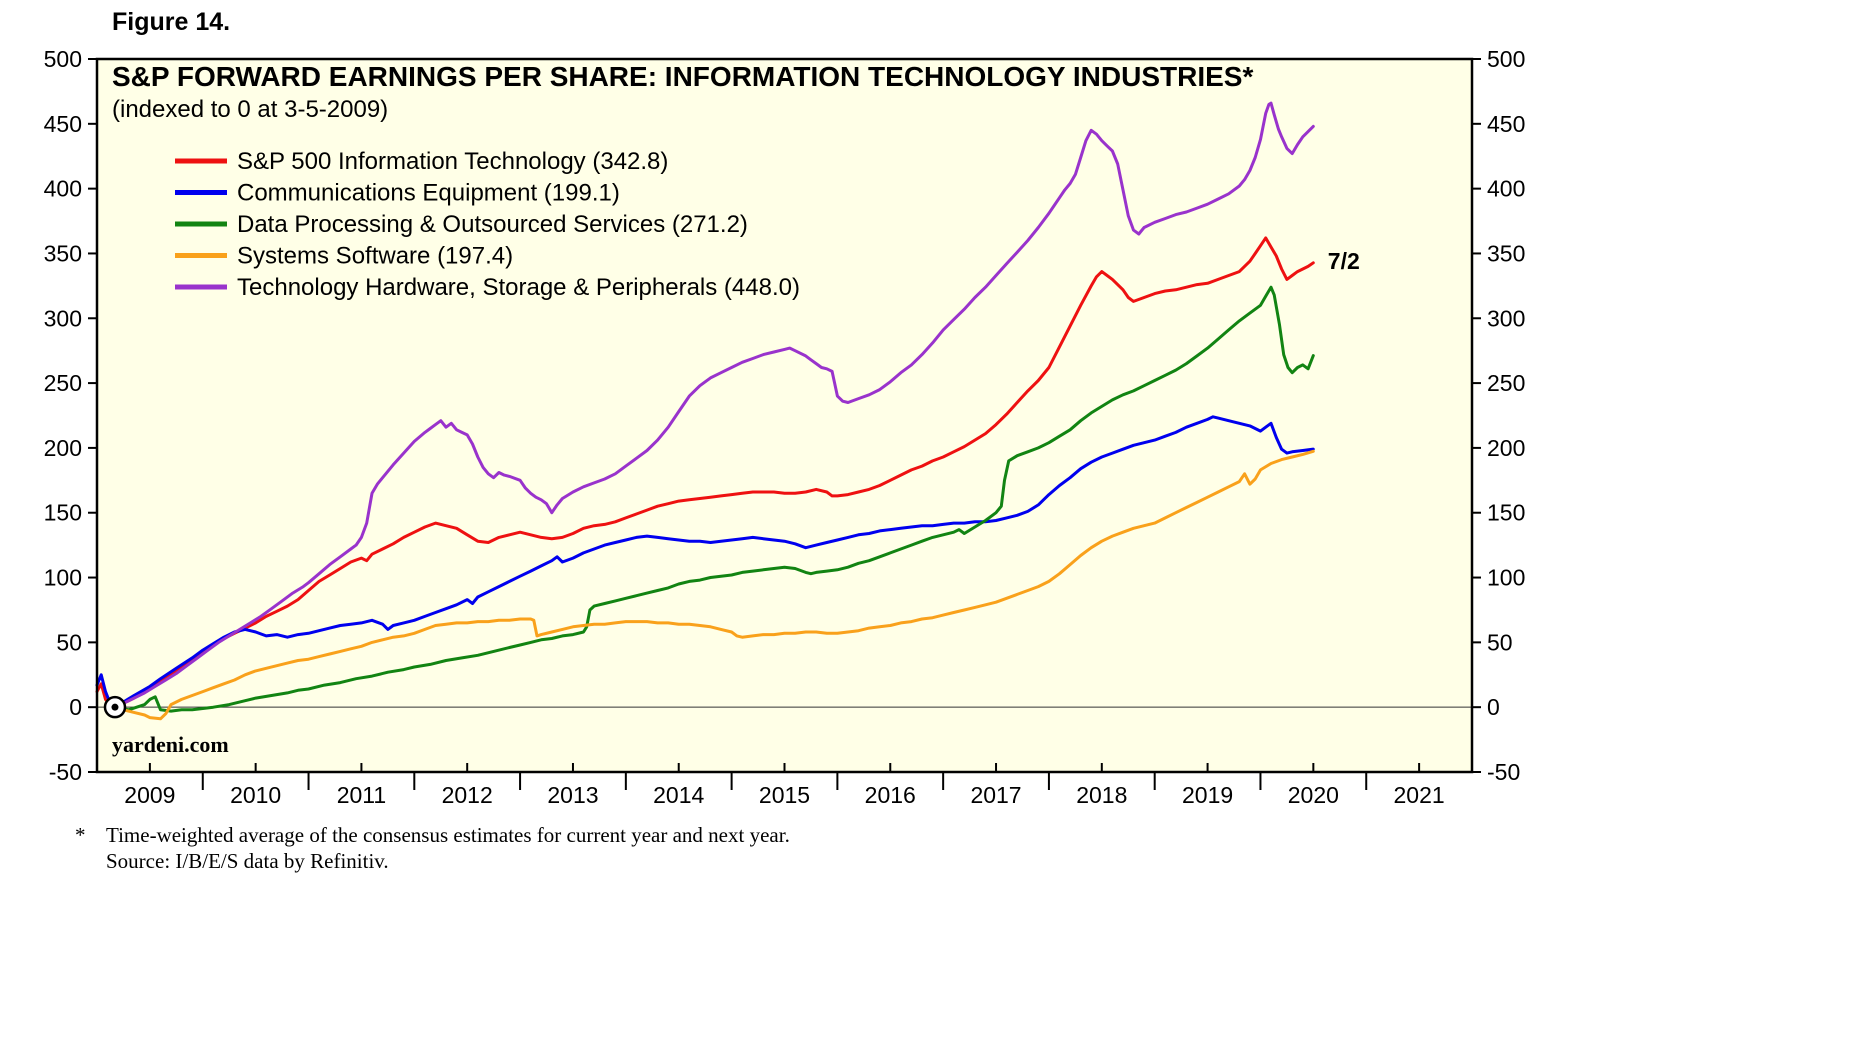  Describe the element at coordinates (115, 707) in the screenshot. I see `origin-marker-dot` at that location.